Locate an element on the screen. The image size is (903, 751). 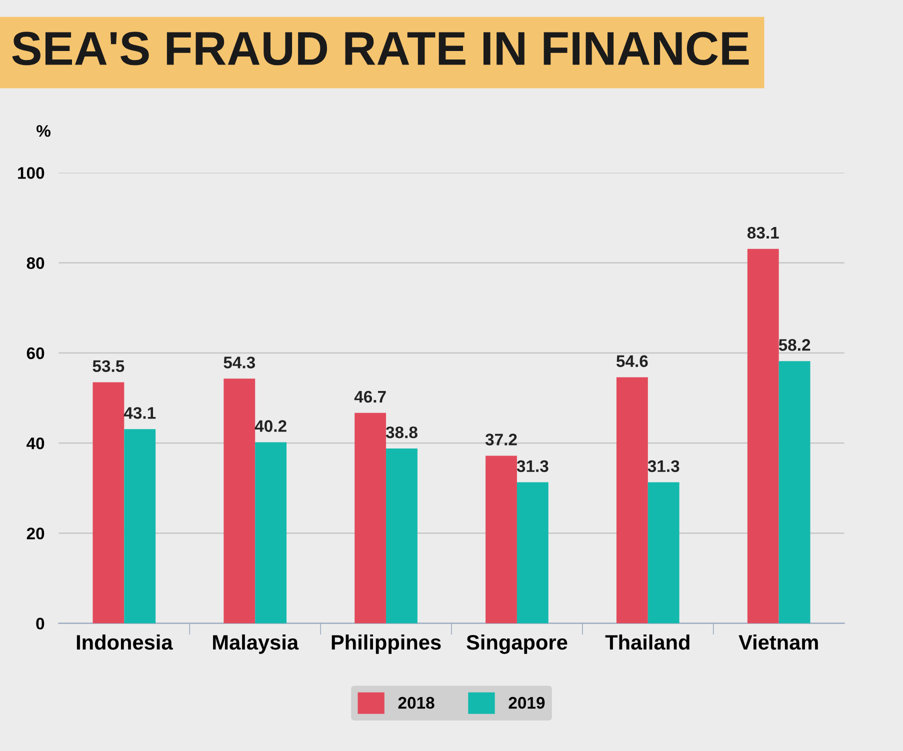
data-label: 37.2 is located at coordinates (501, 440).